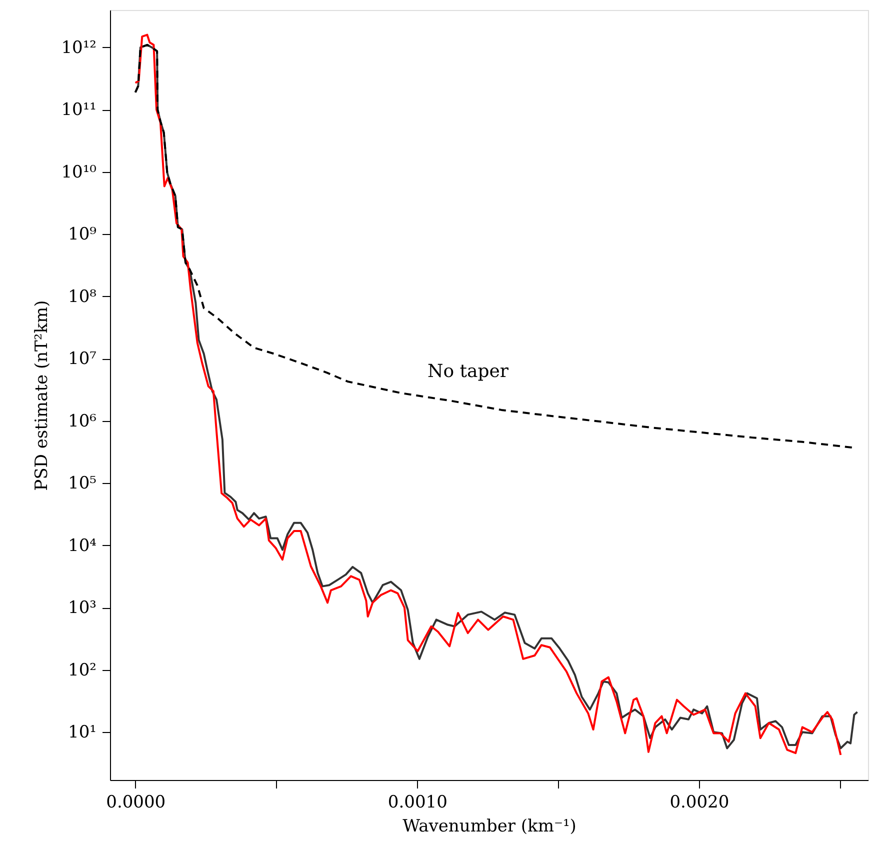 Image resolution: width=870 pixels, height=846 pixels. I want to click on y-tick-label: 10⁹, so click(82, 234).